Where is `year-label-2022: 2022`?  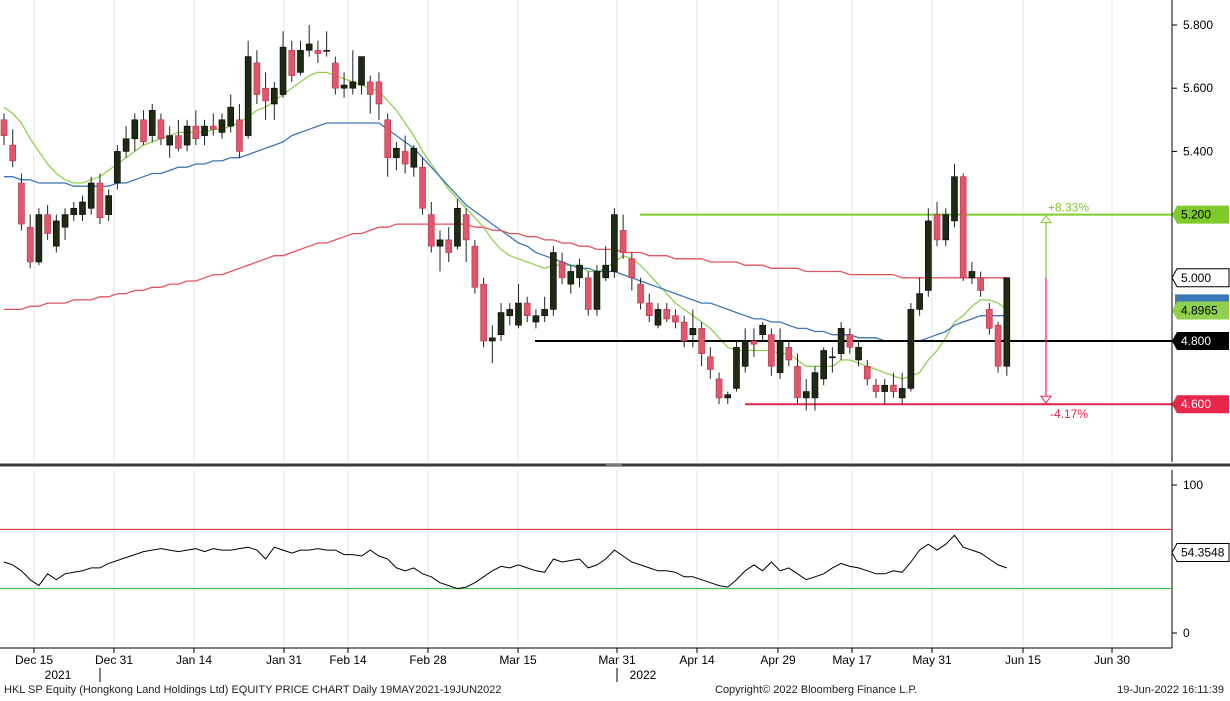
year-label-2022: 2022 is located at coordinates (643, 675).